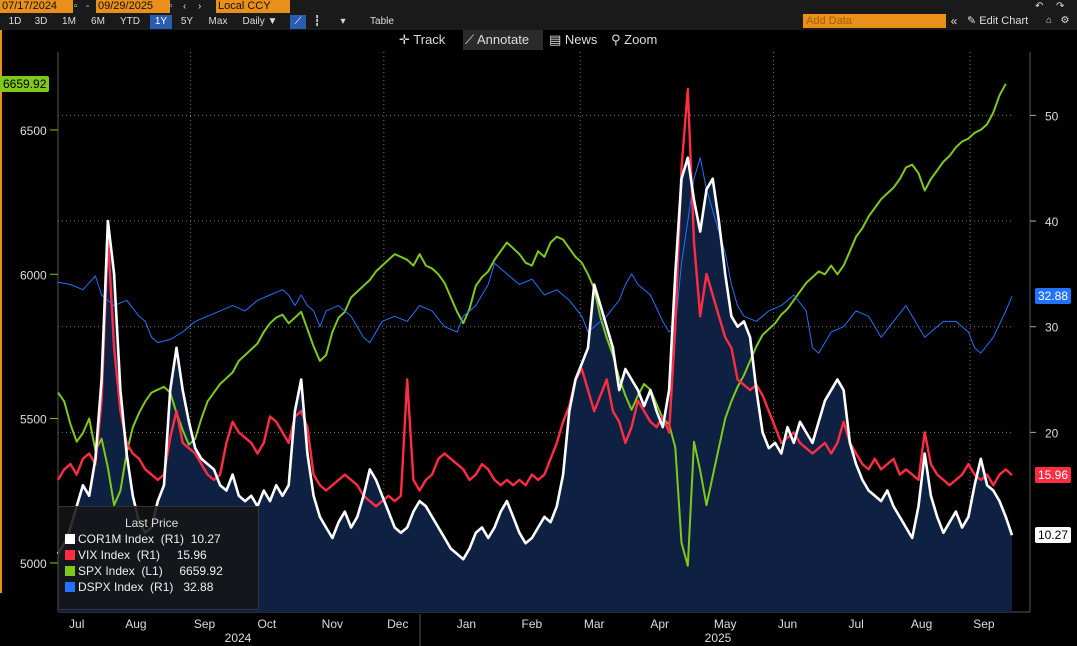 The width and height of the screenshot is (1077, 646). I want to click on news-button: ▤ News, so click(577, 40).